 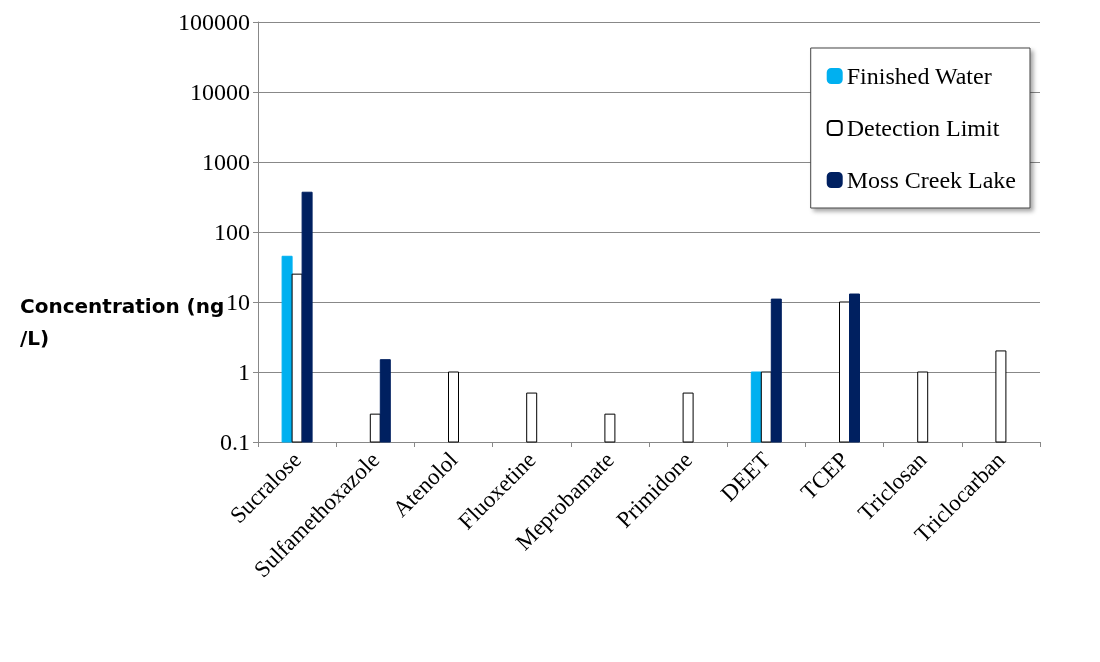 I want to click on legend-label: Detection Limit, so click(x=923, y=128).